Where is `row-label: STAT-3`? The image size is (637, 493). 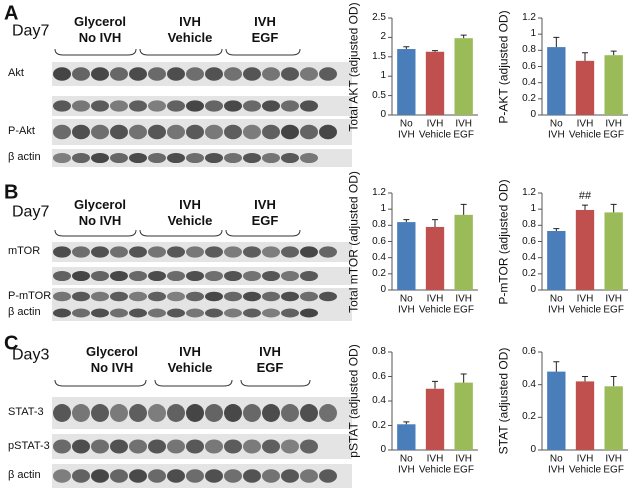 row-label: STAT-3 is located at coordinates (26, 412).